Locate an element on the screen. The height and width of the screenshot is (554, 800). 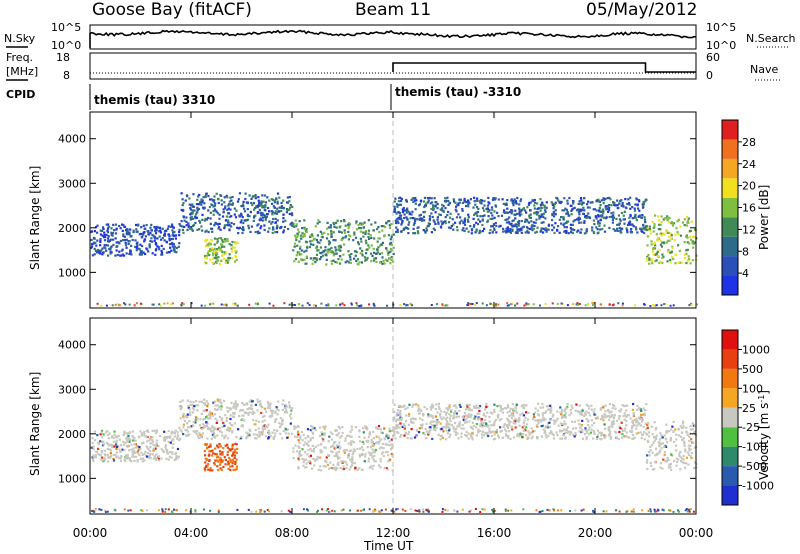
power-colorbar-label: Power [dB] is located at coordinates (764, 217).